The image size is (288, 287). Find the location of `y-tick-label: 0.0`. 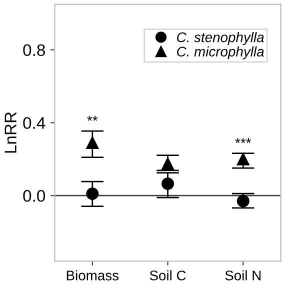

y-tick-label: 0.0 is located at coordinates (34, 196).